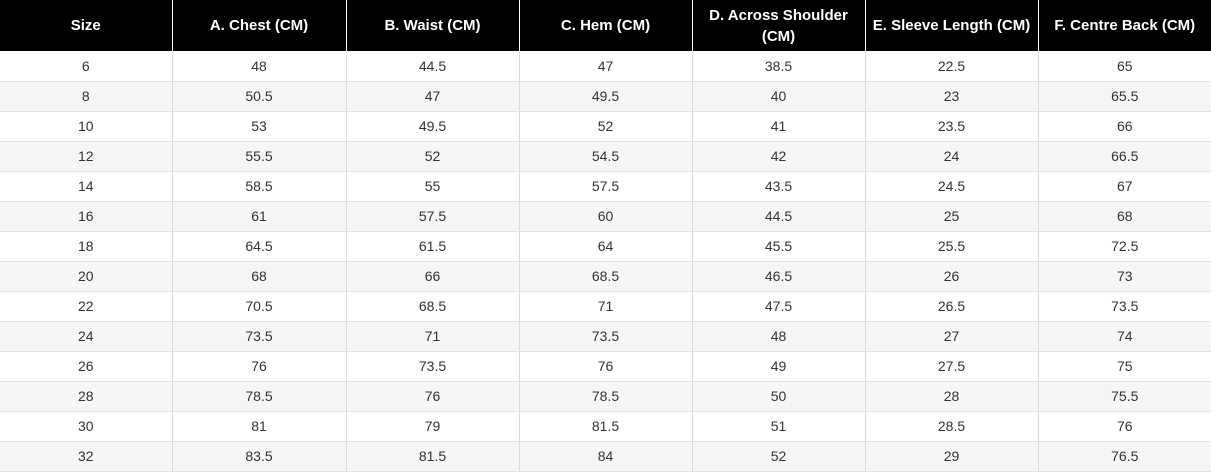  What do you see at coordinates (778, 306) in the screenshot?
I see `cell-across-shoulder: 47.5` at bounding box center [778, 306].